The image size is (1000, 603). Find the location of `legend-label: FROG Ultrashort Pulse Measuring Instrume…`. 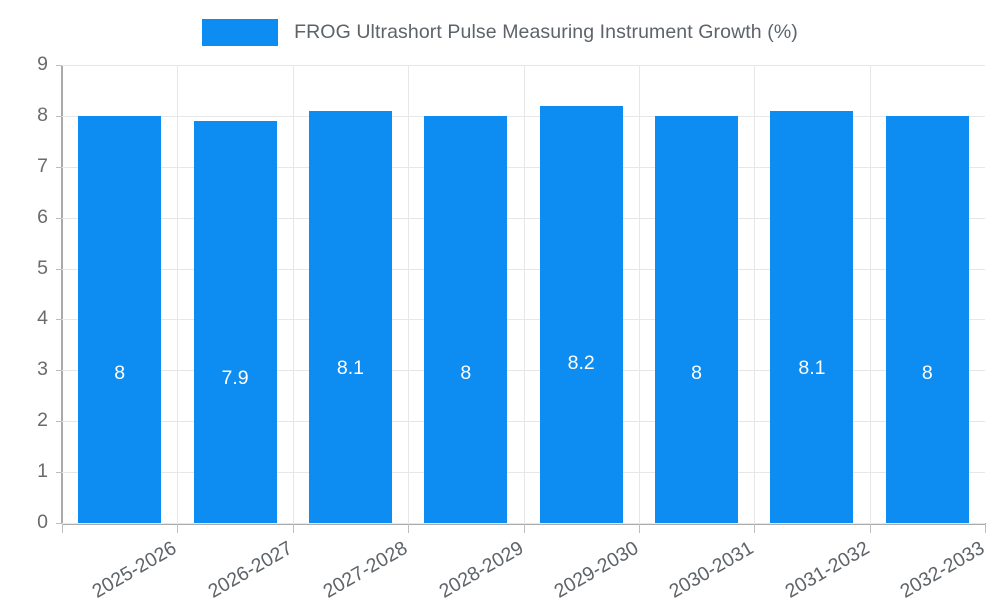

legend-label: FROG Ultrashort Pulse Measuring Instrume… is located at coordinates (546, 31).